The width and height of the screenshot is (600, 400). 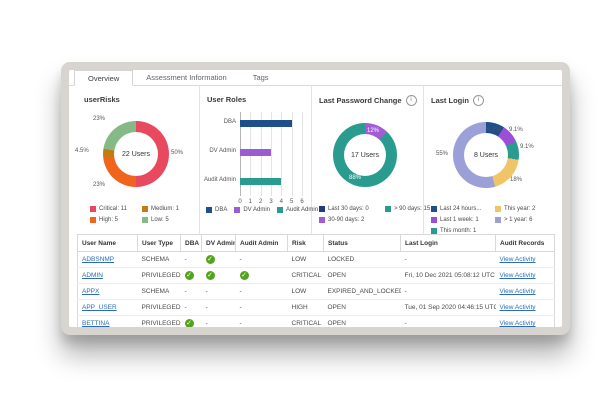 What do you see at coordinates (525, 243) in the screenshot?
I see `column-header-audit-records: Audit Records` at bounding box center [525, 243].